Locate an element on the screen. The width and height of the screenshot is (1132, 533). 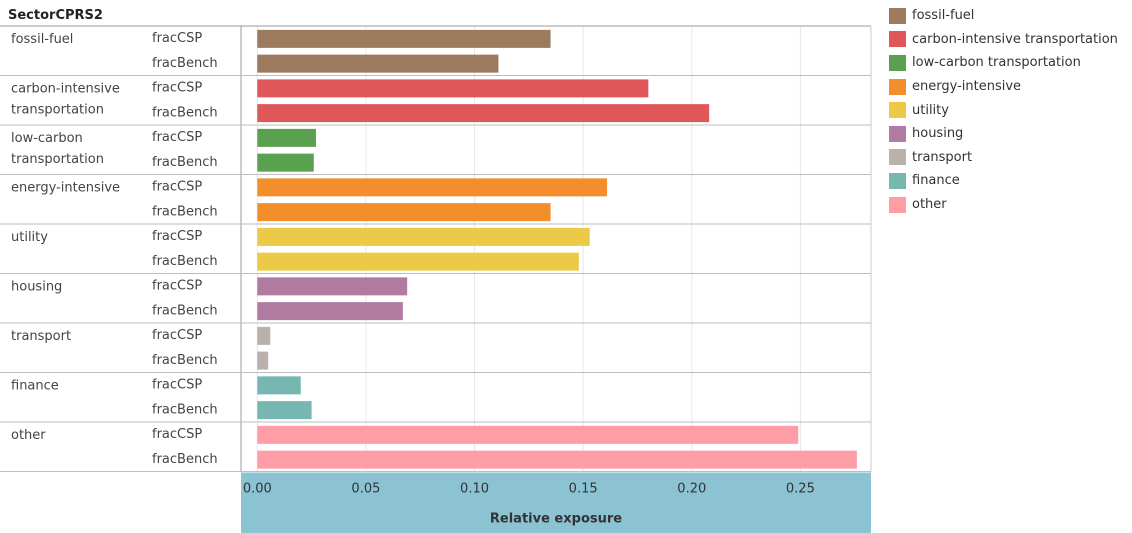
legend-label: other is located at coordinates (929, 205).